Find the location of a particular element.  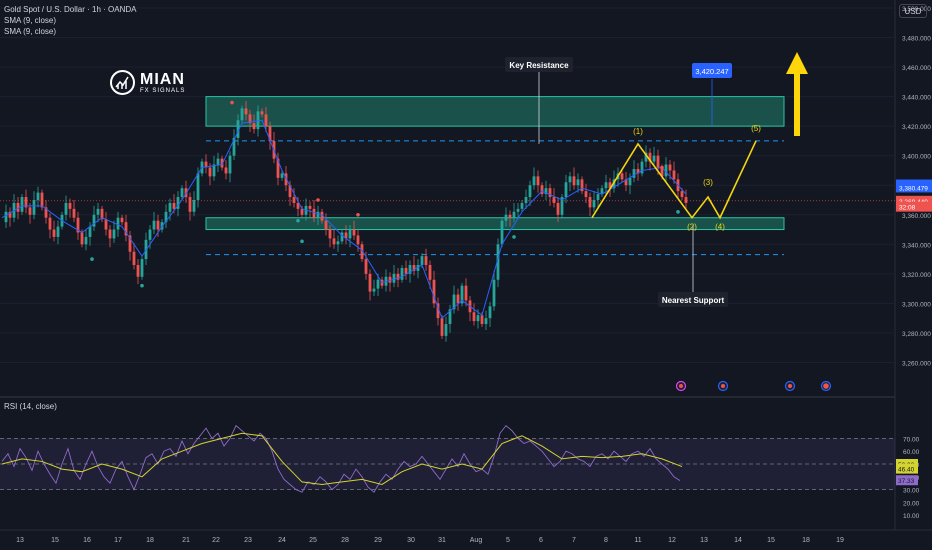

date-tick-label: 8 is located at coordinates (606, 540).